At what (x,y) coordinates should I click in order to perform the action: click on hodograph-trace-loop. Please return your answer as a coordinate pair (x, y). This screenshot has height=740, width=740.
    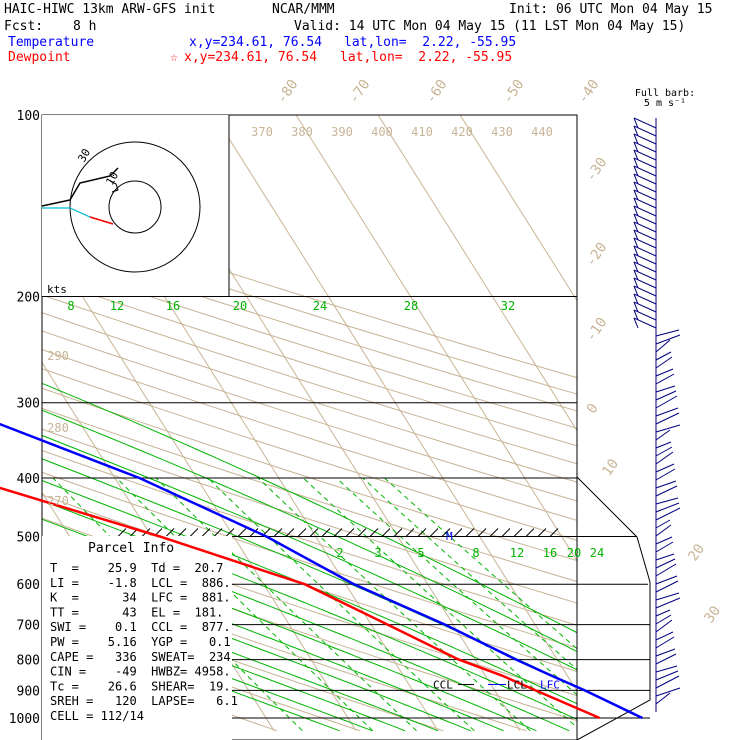
    Looking at the image, I should click on (114, 186).